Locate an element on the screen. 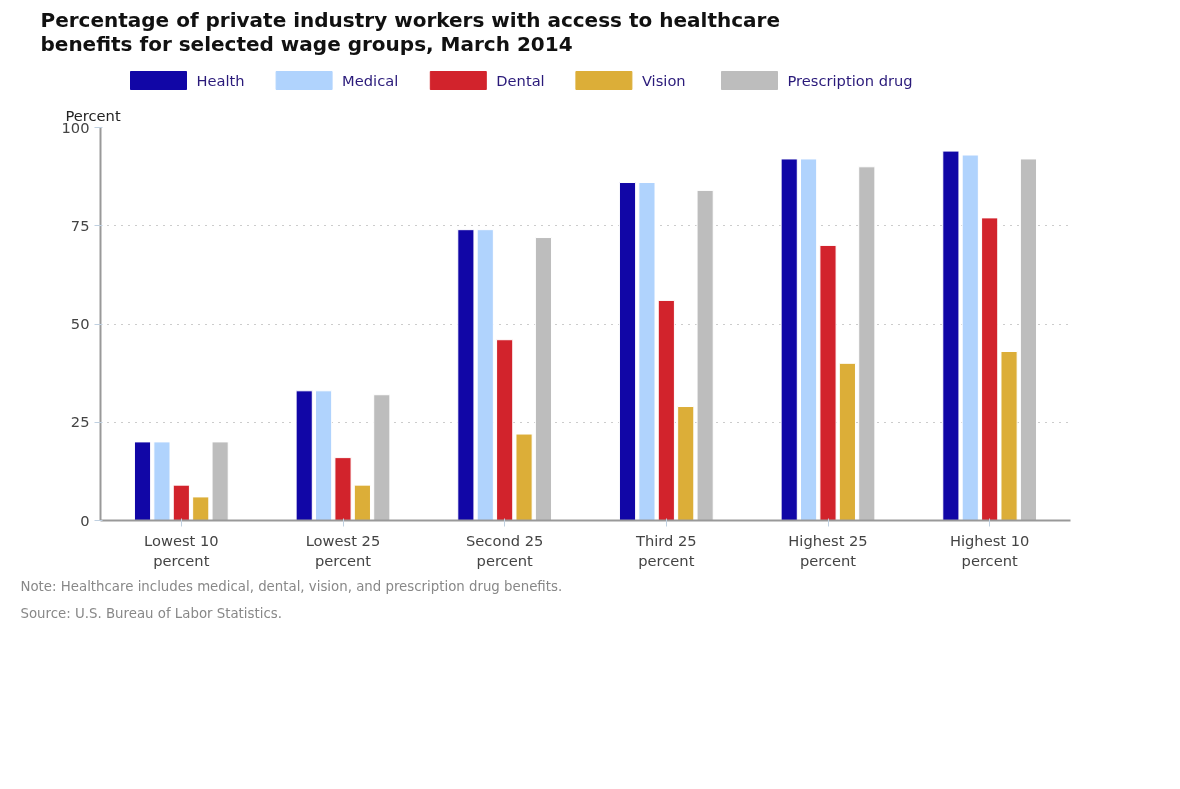 The width and height of the screenshot is (1180, 789). source-note: Source: U.S. Bureau of Labor Statistics. is located at coordinates (151, 613).